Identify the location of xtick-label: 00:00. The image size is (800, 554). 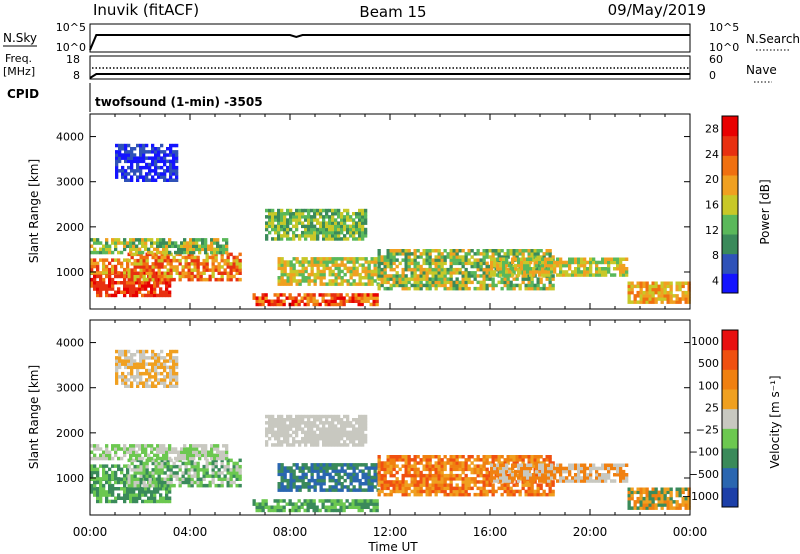
(690, 532).